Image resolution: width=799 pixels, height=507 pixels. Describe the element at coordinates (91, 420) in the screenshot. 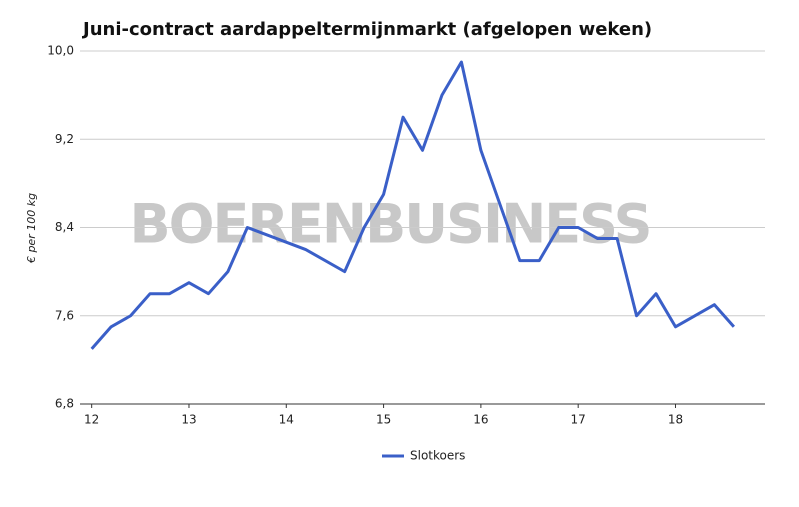

I see `x-tick-label: 12` at that location.